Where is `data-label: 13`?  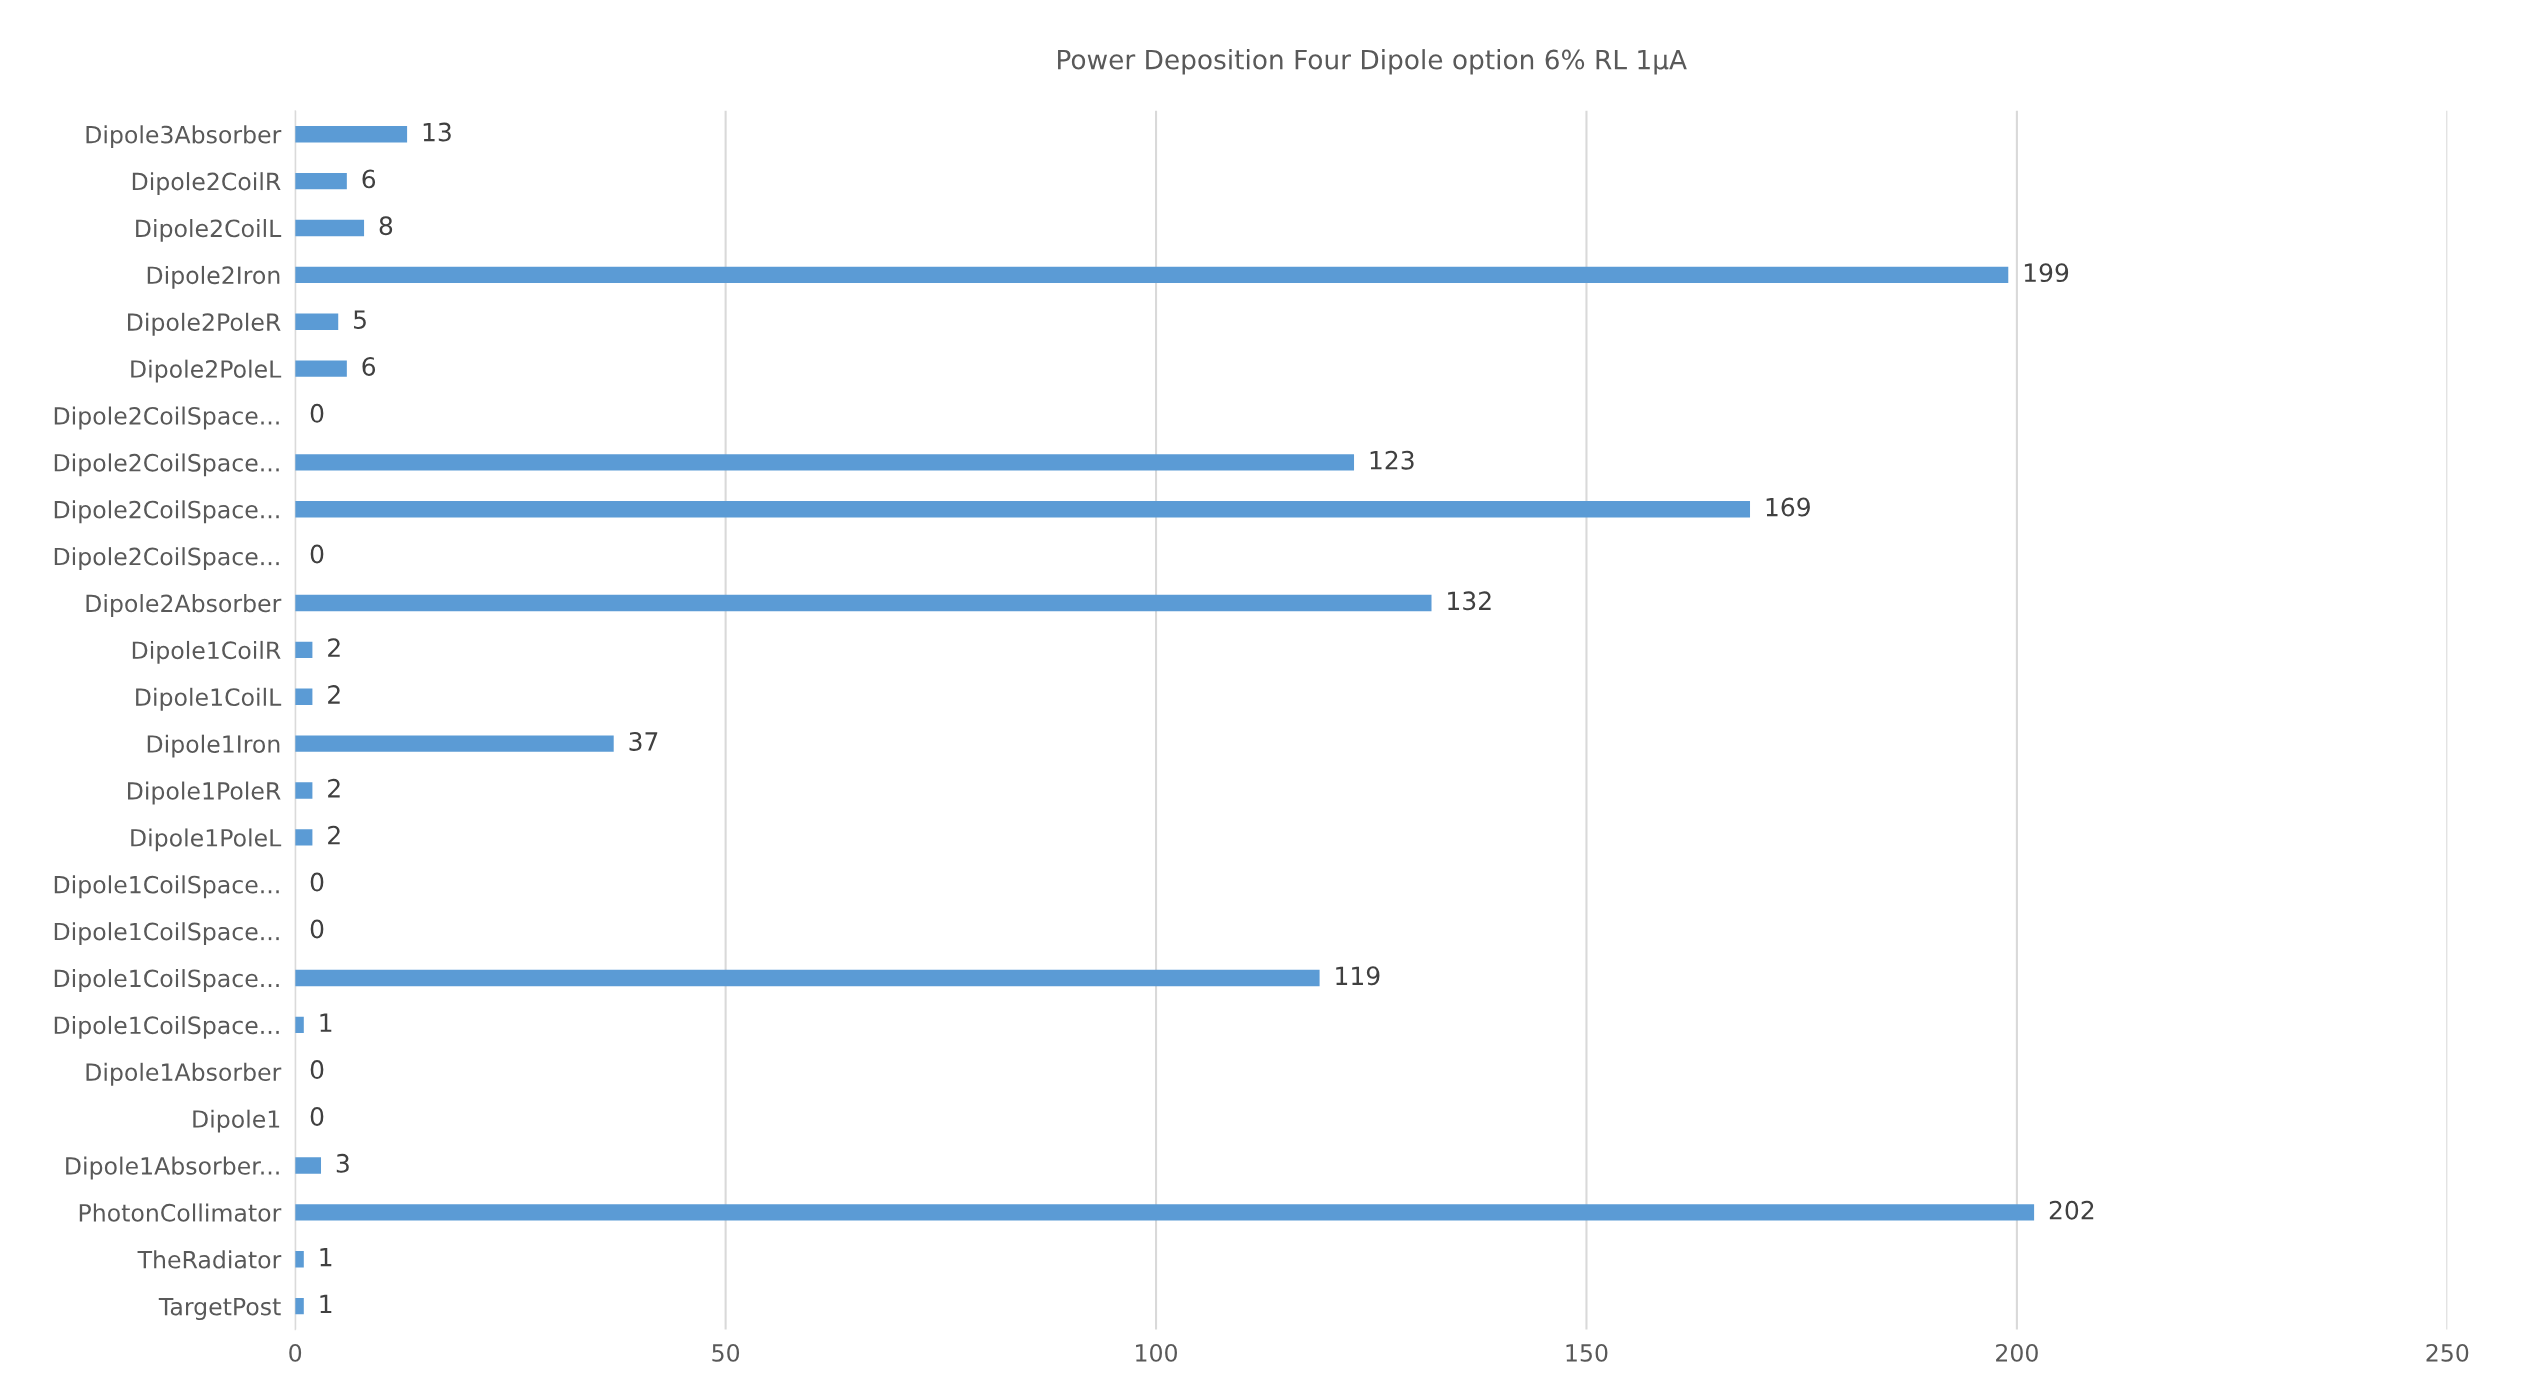
data-label: 13 is located at coordinates (437, 132).